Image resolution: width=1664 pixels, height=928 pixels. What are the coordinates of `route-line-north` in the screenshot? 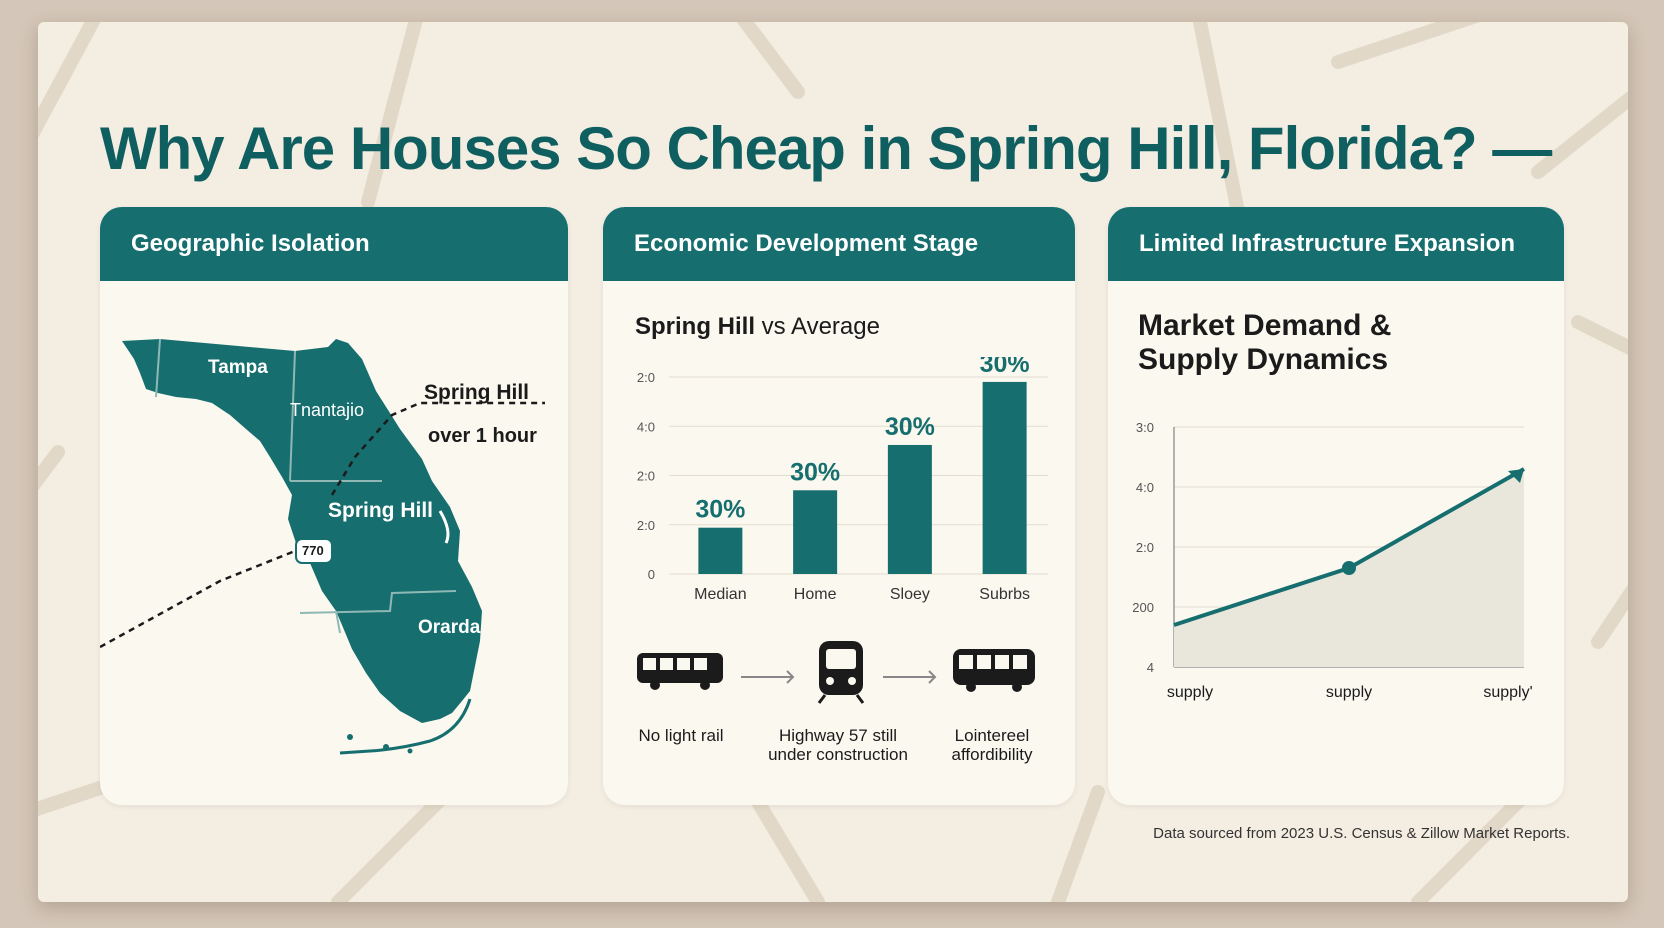 It's located at (437, 448).